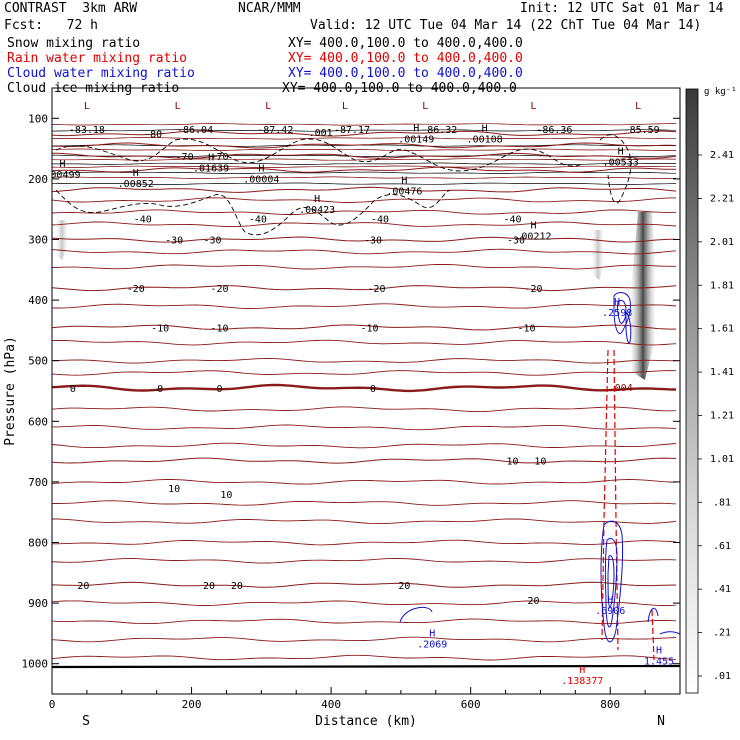  Describe the element at coordinates (616, 500) in the screenshot. I see `rain-dashed-right` at that location.